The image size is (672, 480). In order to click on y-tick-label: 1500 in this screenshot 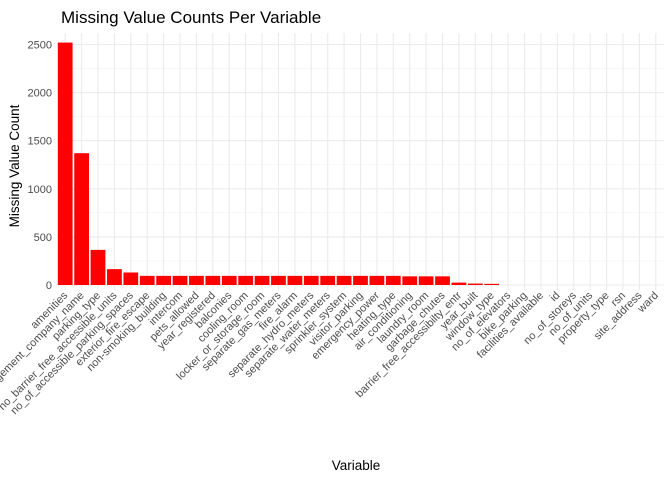, I will do `click(40, 142)`.